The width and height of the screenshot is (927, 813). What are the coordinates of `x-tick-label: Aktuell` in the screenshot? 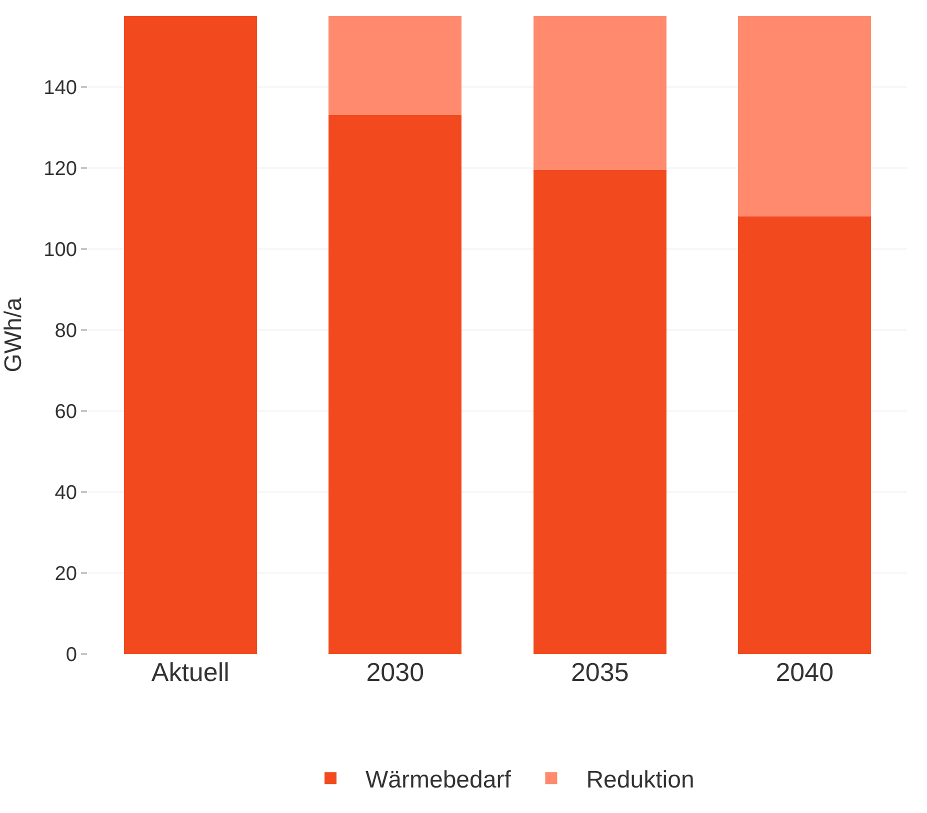 It's located at (190, 672).